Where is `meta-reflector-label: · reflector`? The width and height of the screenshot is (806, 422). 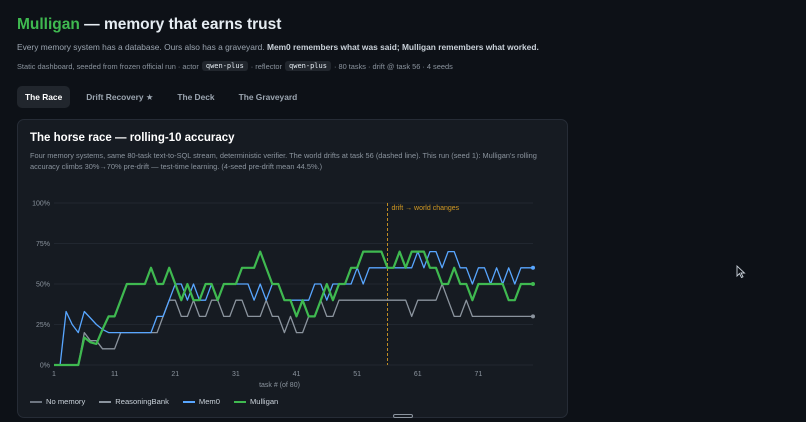 meta-reflector-label: · reflector is located at coordinates (266, 66).